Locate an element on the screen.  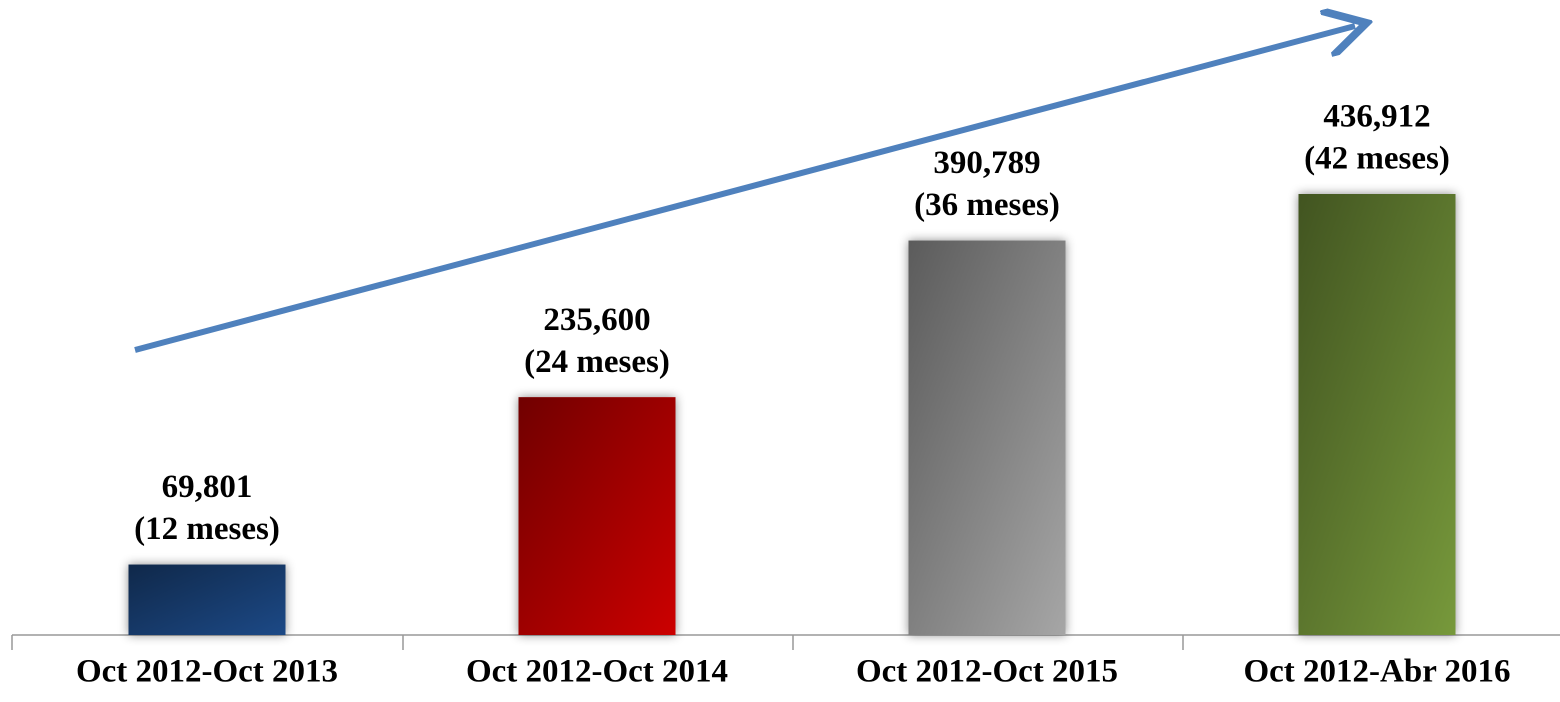
annotation: (36 meses) is located at coordinates (987, 205).